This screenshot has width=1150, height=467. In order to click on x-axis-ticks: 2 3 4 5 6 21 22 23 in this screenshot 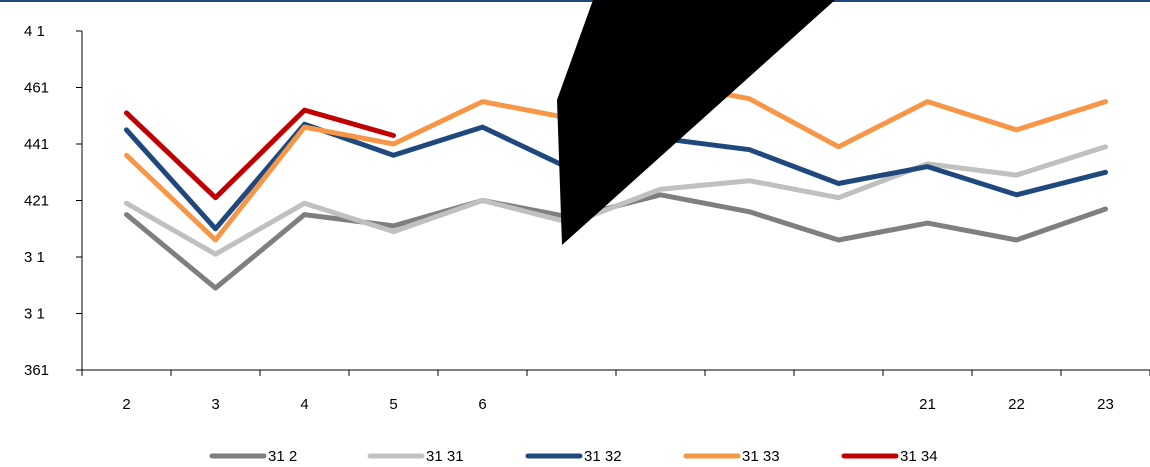, I will do `click(615, 391)`.